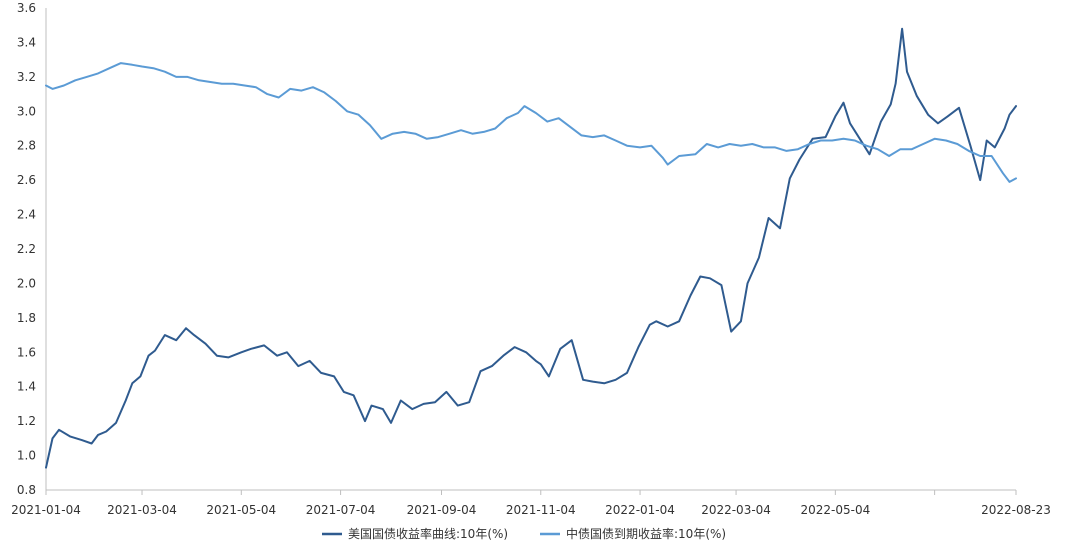  Describe the element at coordinates (26, 215) in the screenshot. I see `y-tick-label: 2.4` at that location.